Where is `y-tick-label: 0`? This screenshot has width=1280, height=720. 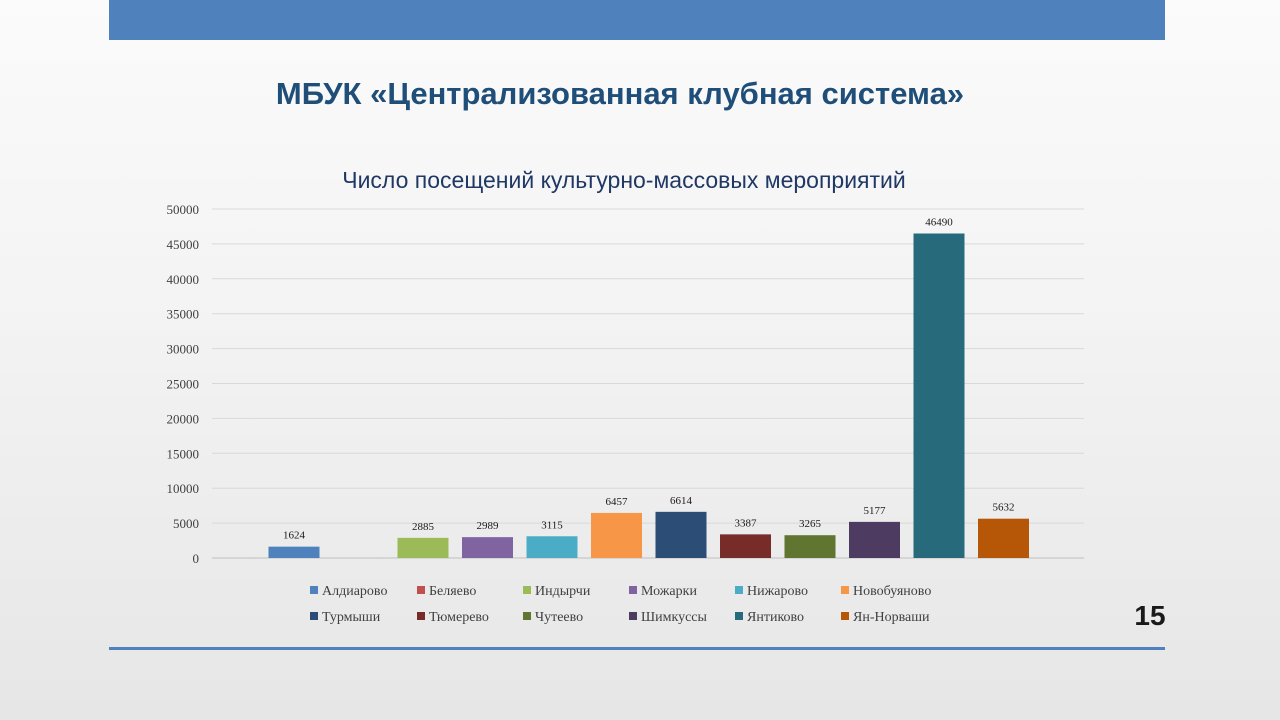
y-tick-label: 0 is located at coordinates (196, 558).